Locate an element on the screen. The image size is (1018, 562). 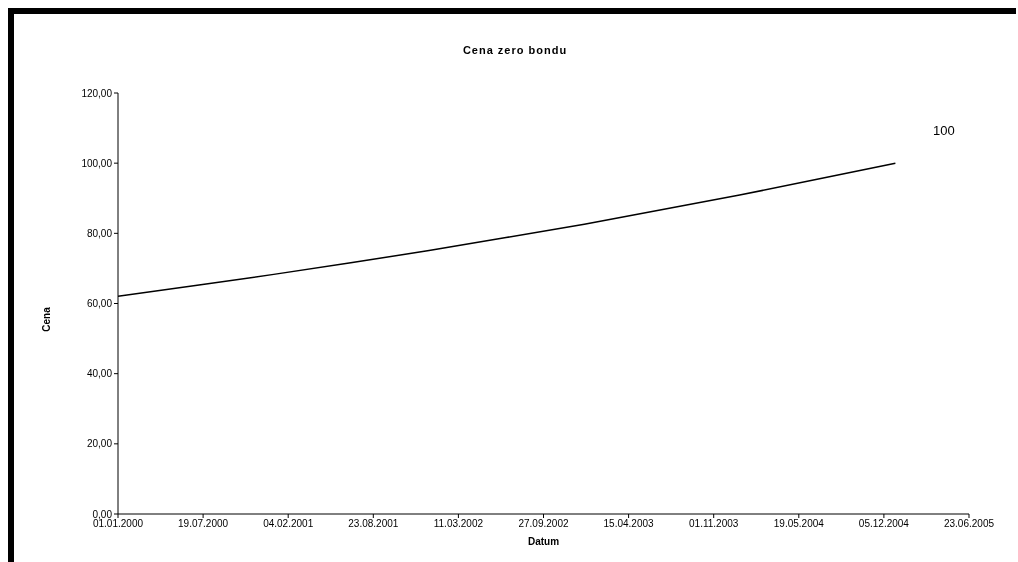
x-axis-title: Datum is located at coordinates (543, 541).